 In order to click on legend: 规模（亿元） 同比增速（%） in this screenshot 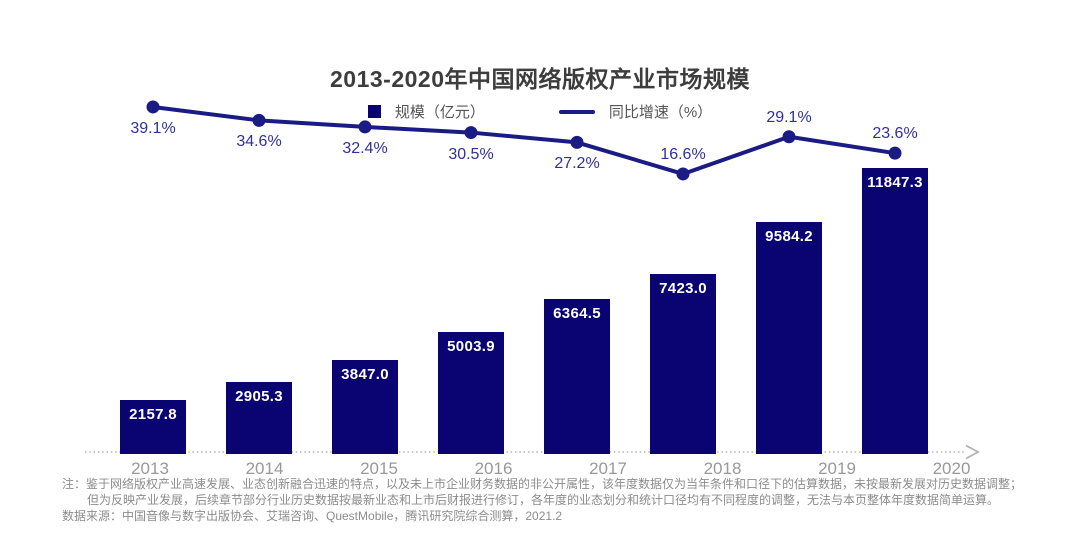, I will do `click(540, 111)`.